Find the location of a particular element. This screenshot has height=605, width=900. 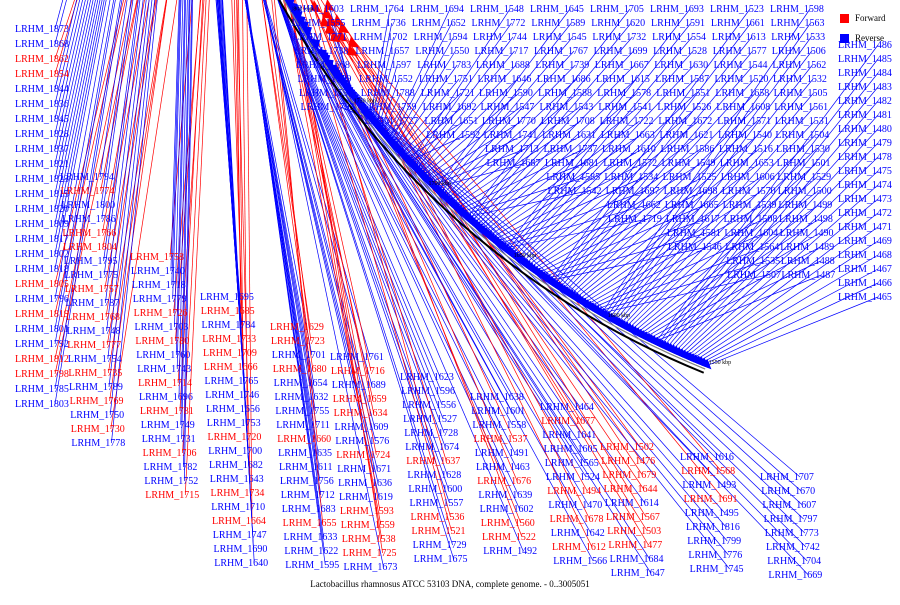

gene-label: LRHM_1732 is located at coordinates (619, 37).